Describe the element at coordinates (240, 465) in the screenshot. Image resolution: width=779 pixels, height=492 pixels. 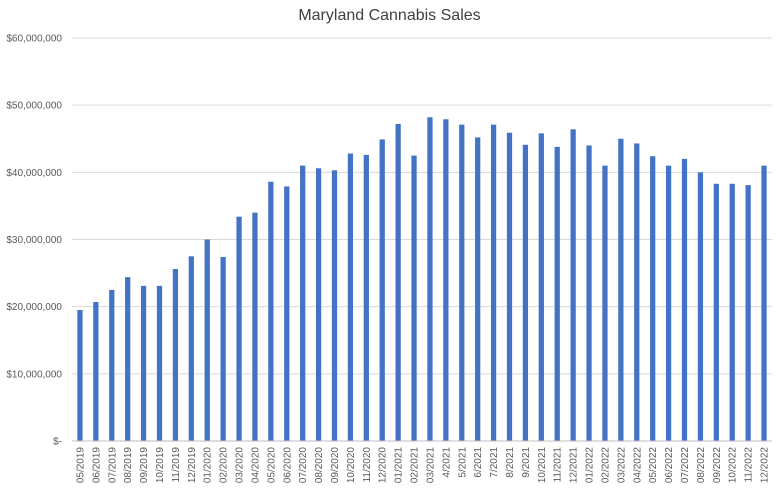
I see `x-tick-label: 03/2020` at that location.